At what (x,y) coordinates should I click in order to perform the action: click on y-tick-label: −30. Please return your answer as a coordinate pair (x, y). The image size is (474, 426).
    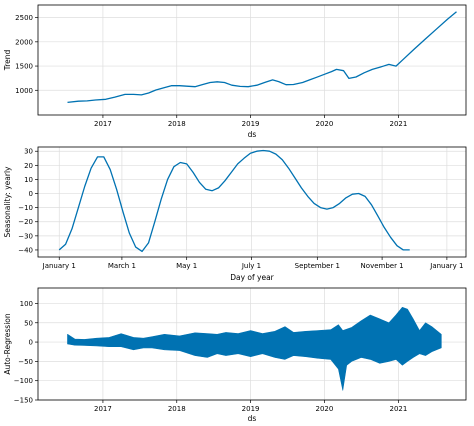
    Looking at the image, I should click on (25, 236).